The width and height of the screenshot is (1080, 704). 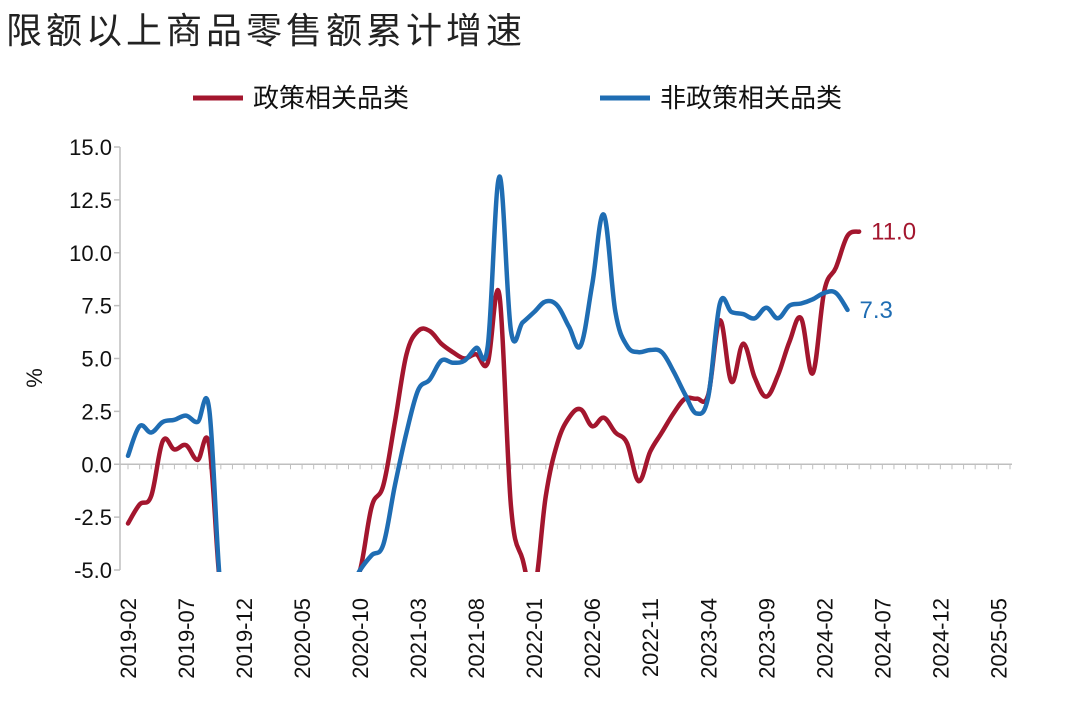 I want to click on x-tick-label: 2023-09, so click(x=766, y=638).